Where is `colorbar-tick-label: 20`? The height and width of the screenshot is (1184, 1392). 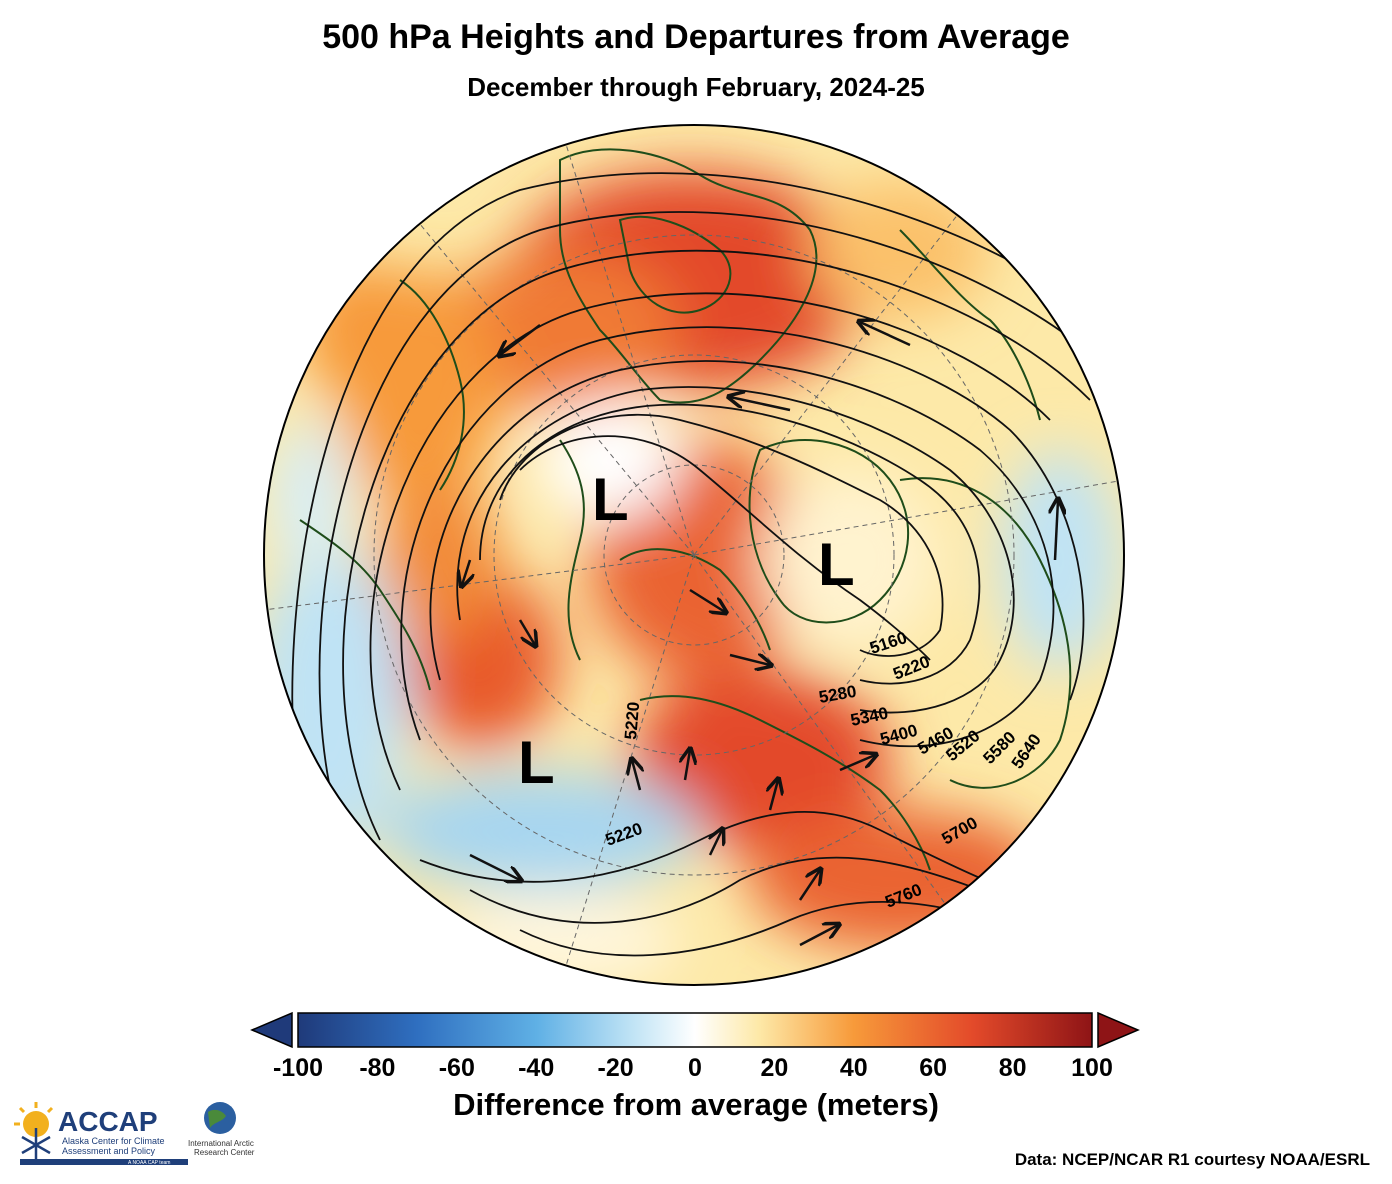 colorbar-tick-label: 20 is located at coordinates (774, 1068).